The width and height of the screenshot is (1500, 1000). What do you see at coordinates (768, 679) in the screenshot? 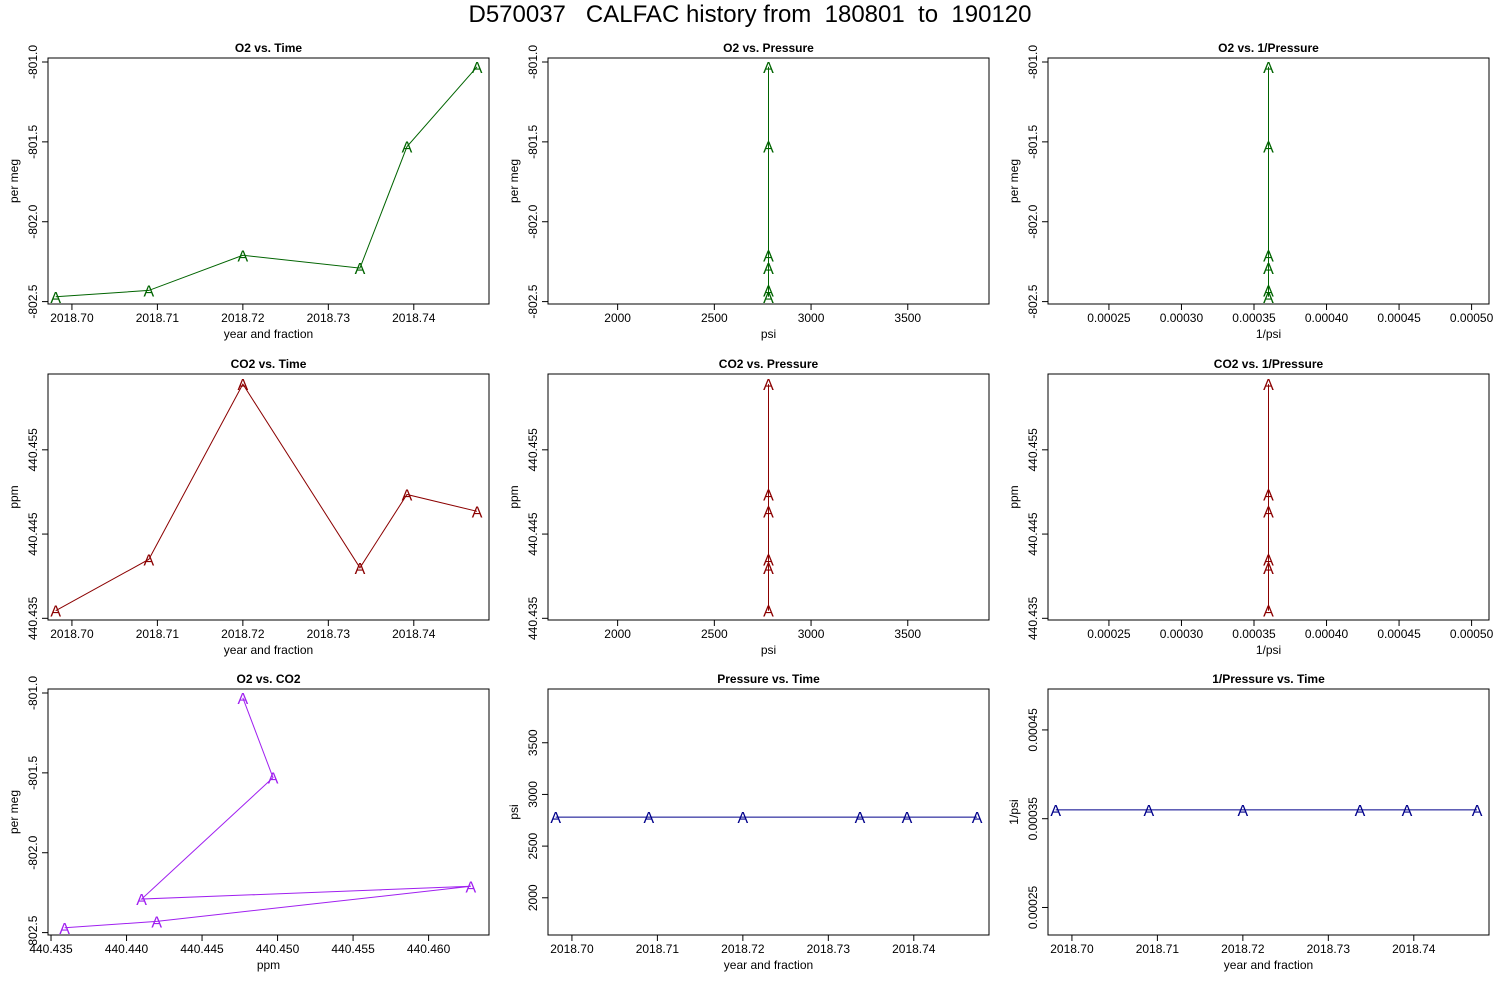
I see `chart-title: Pressure vs. Time` at bounding box center [768, 679].